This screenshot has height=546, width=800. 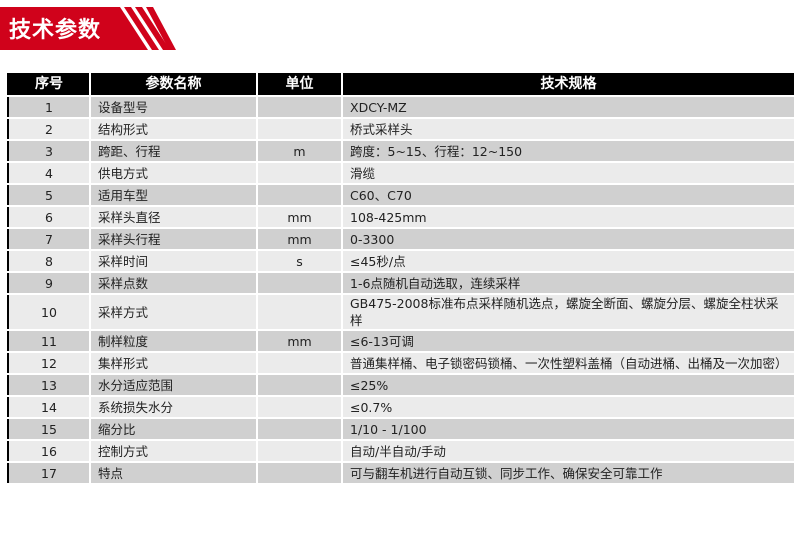 I want to click on row-index: 12, so click(x=49, y=363).